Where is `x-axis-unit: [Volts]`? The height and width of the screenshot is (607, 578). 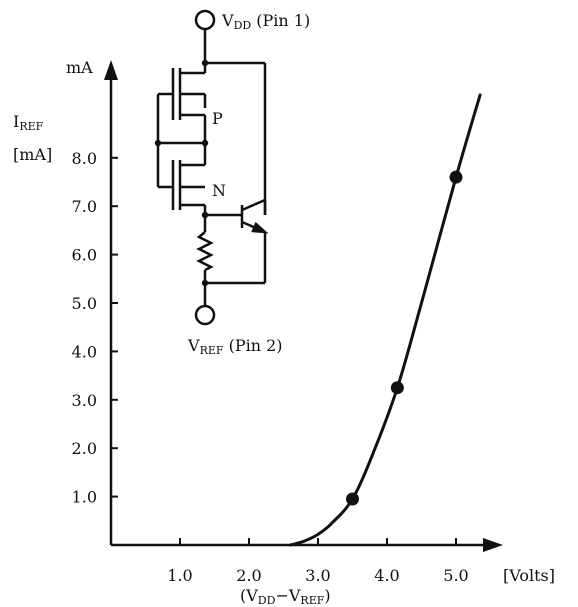 x-axis-unit: [Volts] is located at coordinates (529, 575).